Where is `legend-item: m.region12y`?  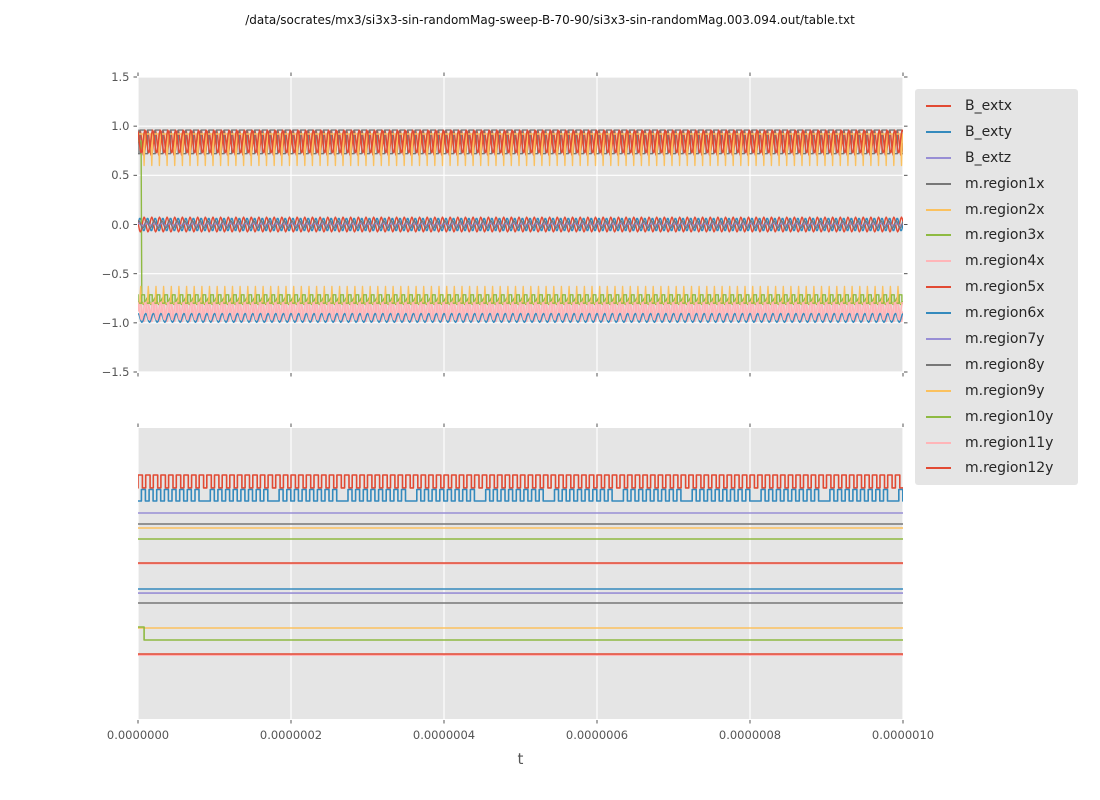 legend-item: m.region12y is located at coordinates (996, 468).